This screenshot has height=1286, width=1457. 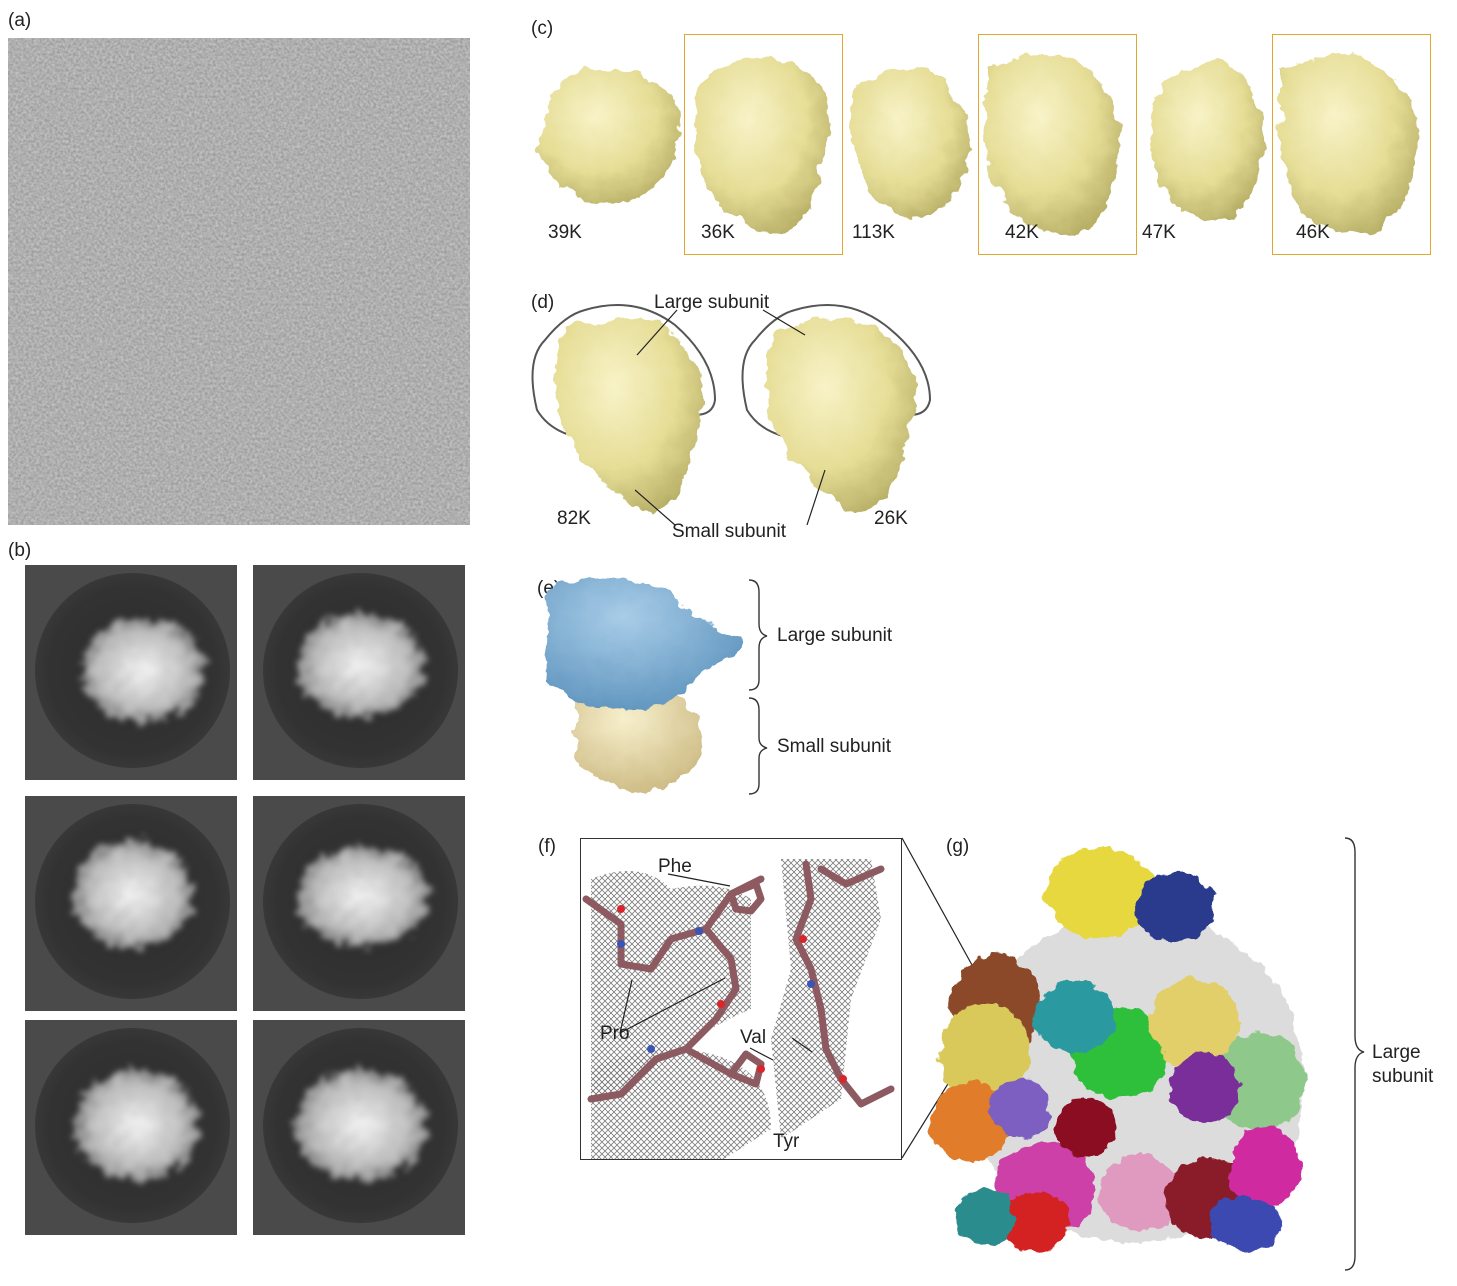 I want to click on panel-g-label: (g), so click(x=958, y=846).